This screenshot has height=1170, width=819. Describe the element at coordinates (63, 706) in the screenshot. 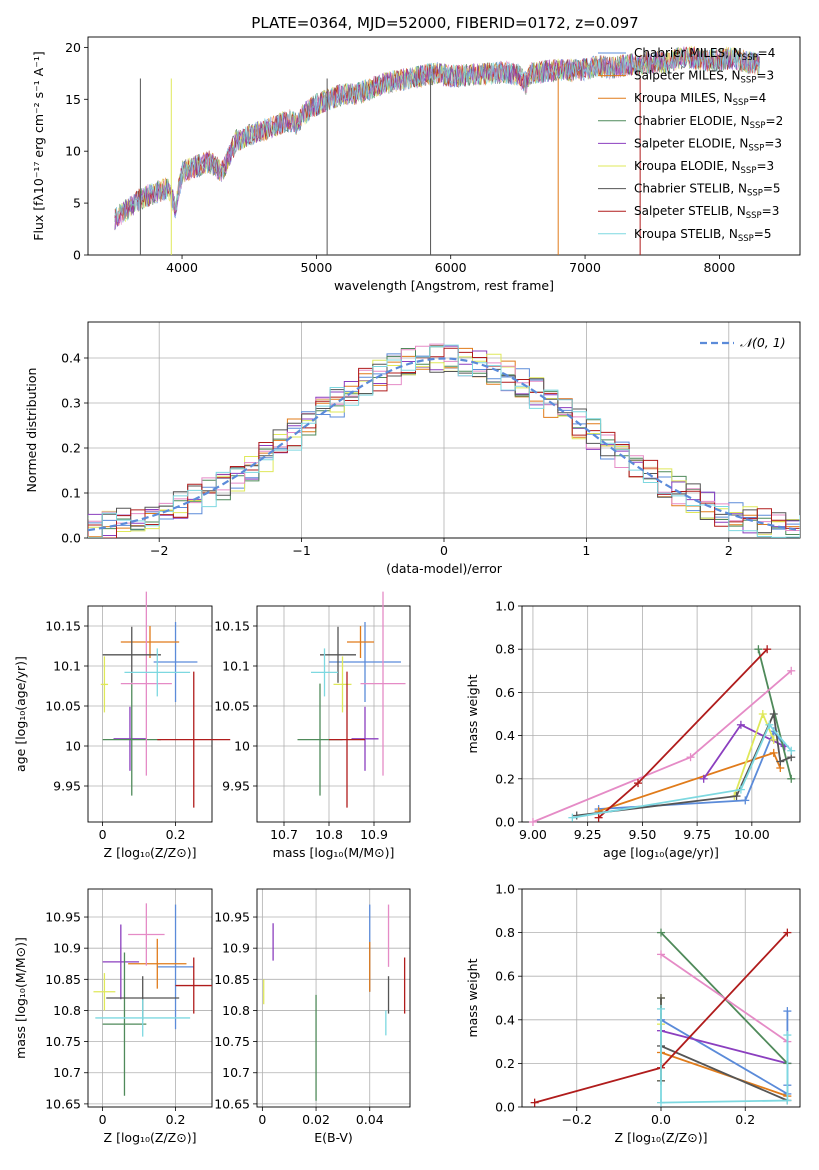

I see `y-tick-label: 10.05` at that location.